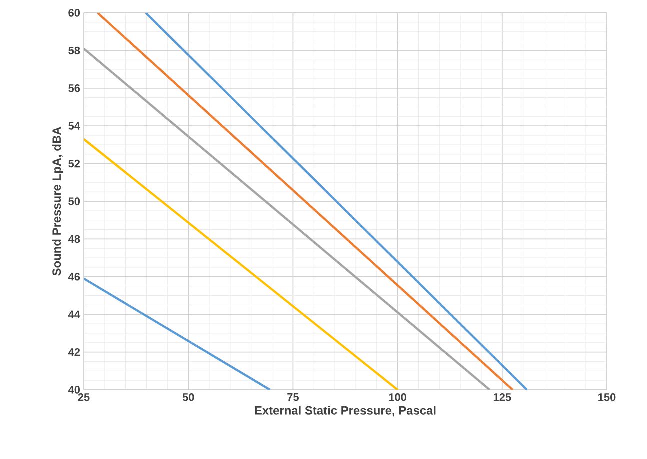  Describe the element at coordinates (74, 277) in the screenshot. I see `y-tick-label: 46` at that location.